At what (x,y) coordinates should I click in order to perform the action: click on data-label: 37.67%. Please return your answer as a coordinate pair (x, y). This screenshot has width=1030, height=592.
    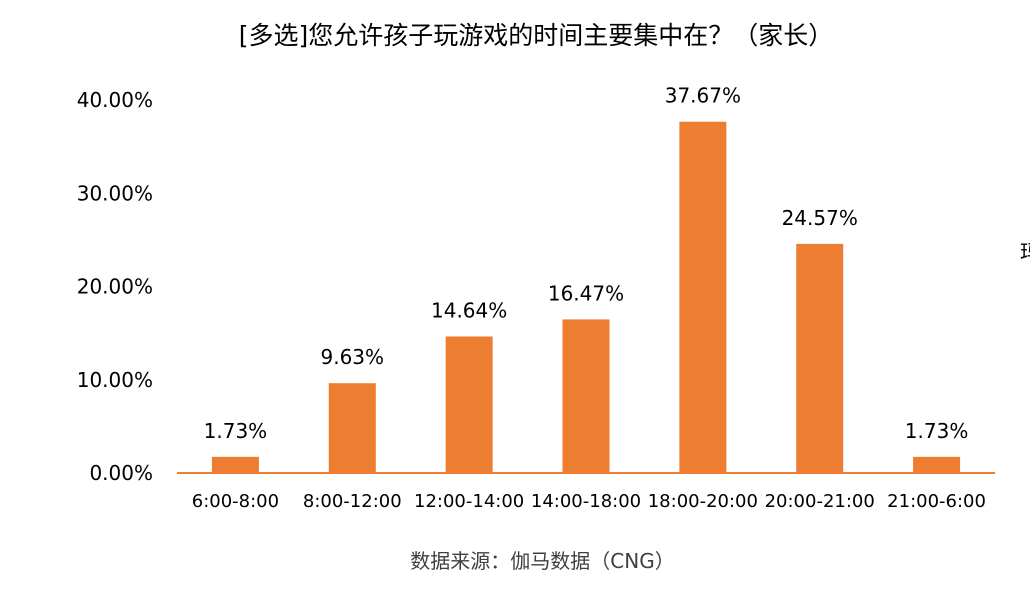
    Looking at the image, I should click on (703, 96).